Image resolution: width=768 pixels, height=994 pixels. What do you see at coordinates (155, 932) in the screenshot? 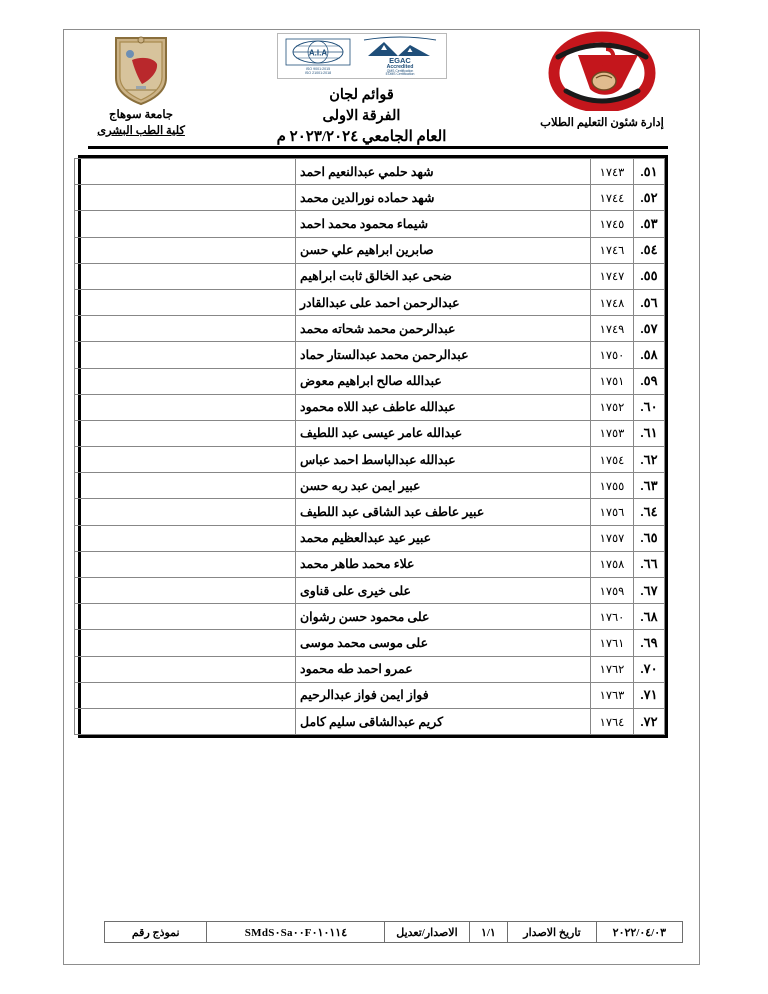
I see `form-number-label: نموذج رقم` at bounding box center [155, 932].